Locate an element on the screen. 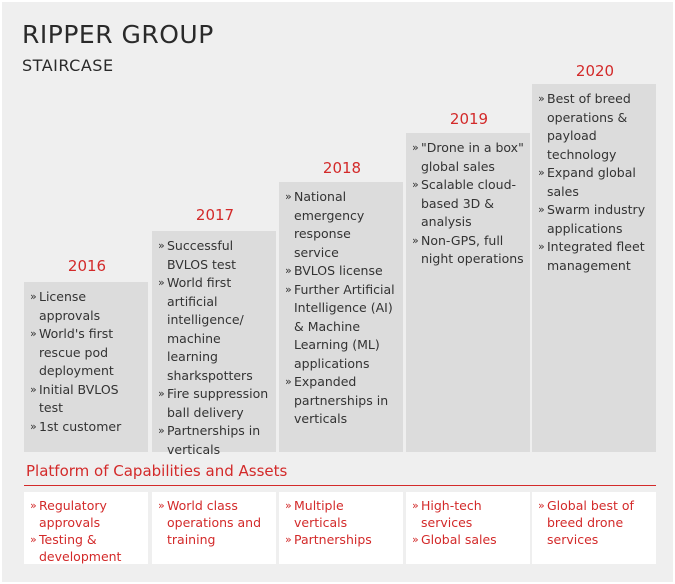 This screenshot has height=584, width=675. list-item: Partnerships in verticals is located at coordinates (215, 440).